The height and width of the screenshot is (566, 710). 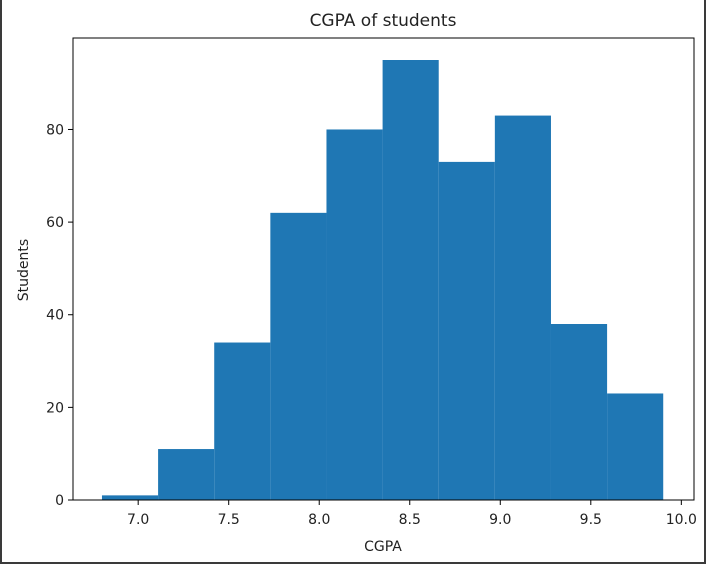 I want to click on y-tick-label: 60, so click(x=55, y=223).